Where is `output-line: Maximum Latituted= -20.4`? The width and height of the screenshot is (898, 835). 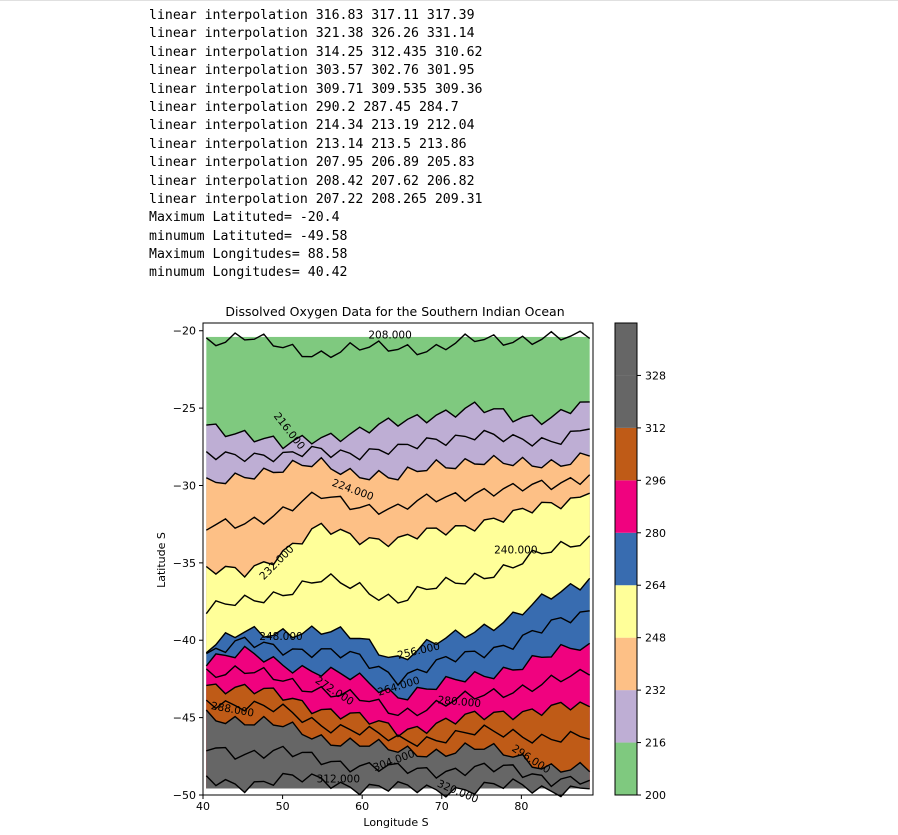
output-line: Maximum Latituted= -20.4 is located at coordinates (244, 218).